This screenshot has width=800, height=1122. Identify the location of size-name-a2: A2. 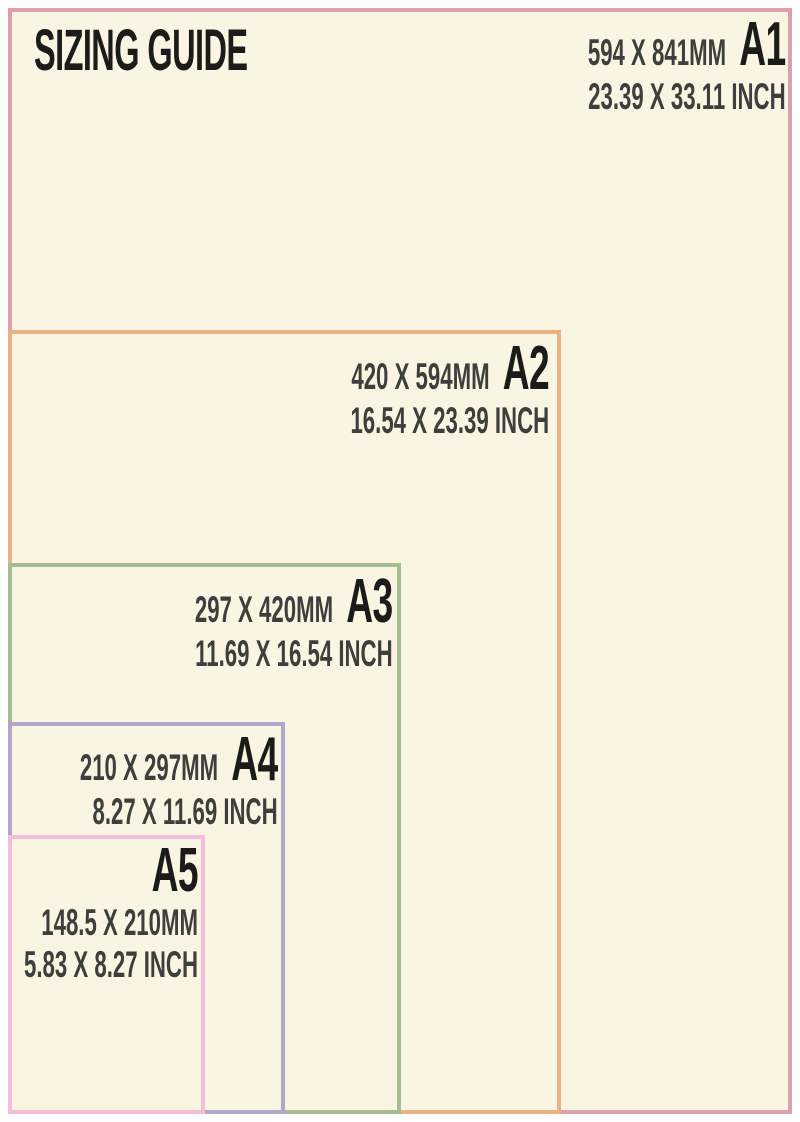
(526, 368).